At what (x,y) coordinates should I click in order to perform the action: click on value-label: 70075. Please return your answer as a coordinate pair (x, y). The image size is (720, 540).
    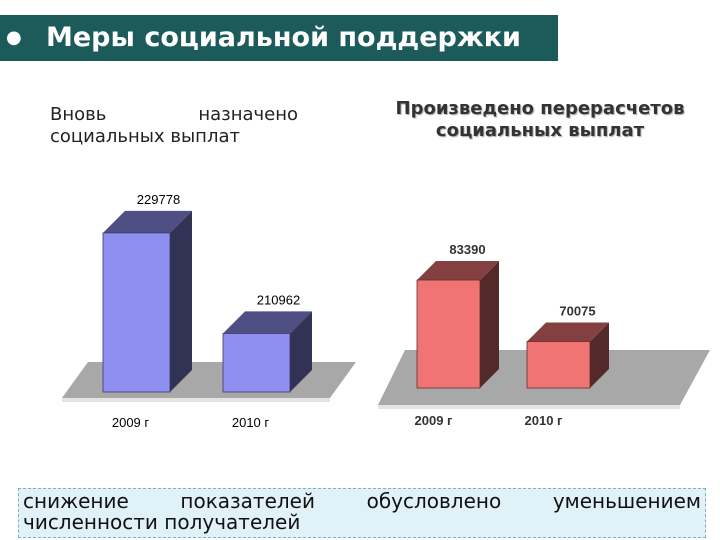
    Looking at the image, I should click on (577, 310).